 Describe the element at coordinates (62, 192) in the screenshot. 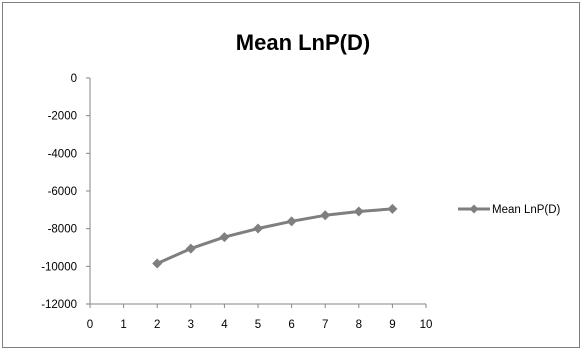

I see `y-tick-label: -6000` at that location.